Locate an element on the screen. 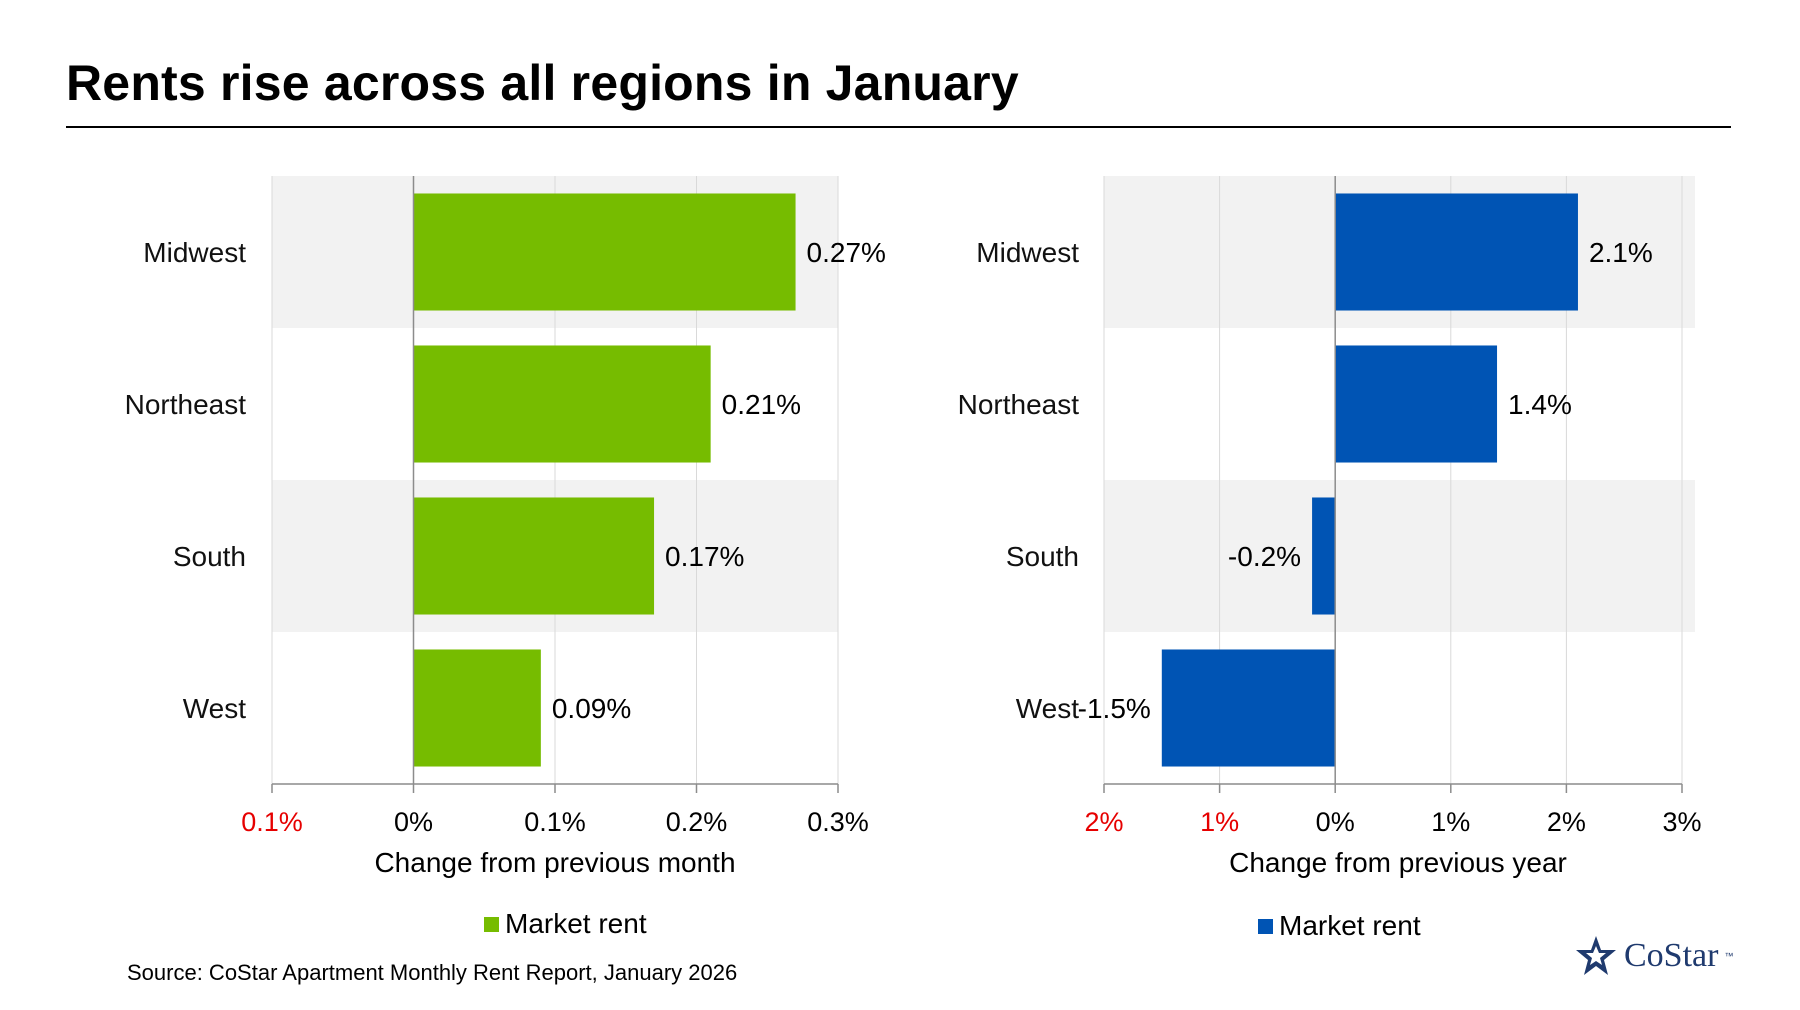 The image size is (1800, 1010). brand-tm: ™ is located at coordinates (1729, 956).